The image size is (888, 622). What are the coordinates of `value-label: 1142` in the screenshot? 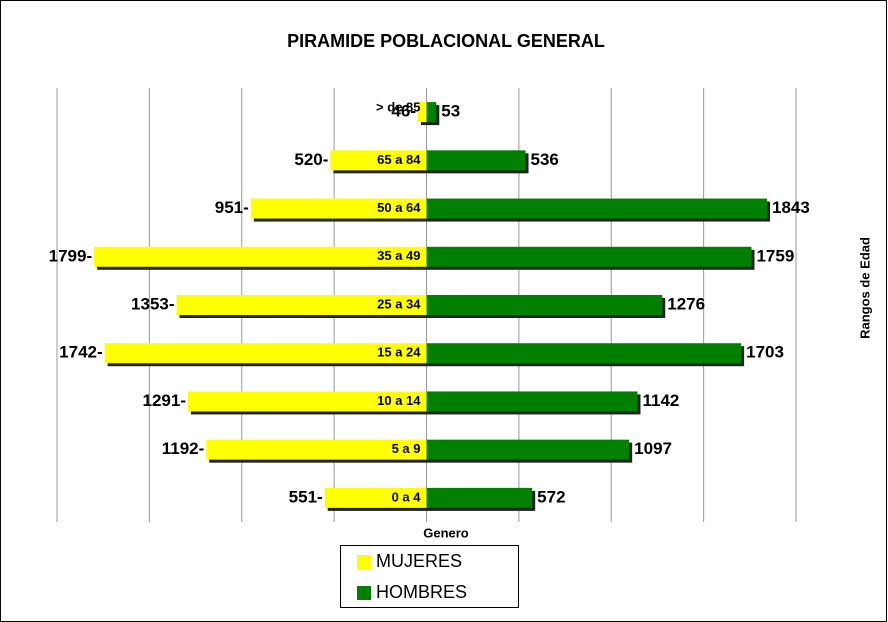 It's located at (660, 400).